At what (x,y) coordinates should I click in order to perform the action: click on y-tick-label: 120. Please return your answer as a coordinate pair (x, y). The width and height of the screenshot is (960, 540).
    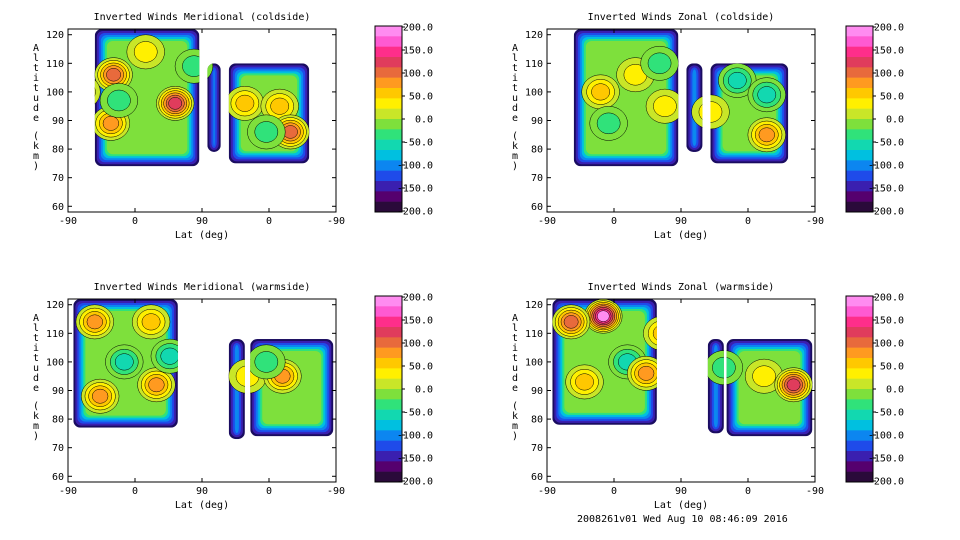
    Looking at the image, I should click on (534, 305).